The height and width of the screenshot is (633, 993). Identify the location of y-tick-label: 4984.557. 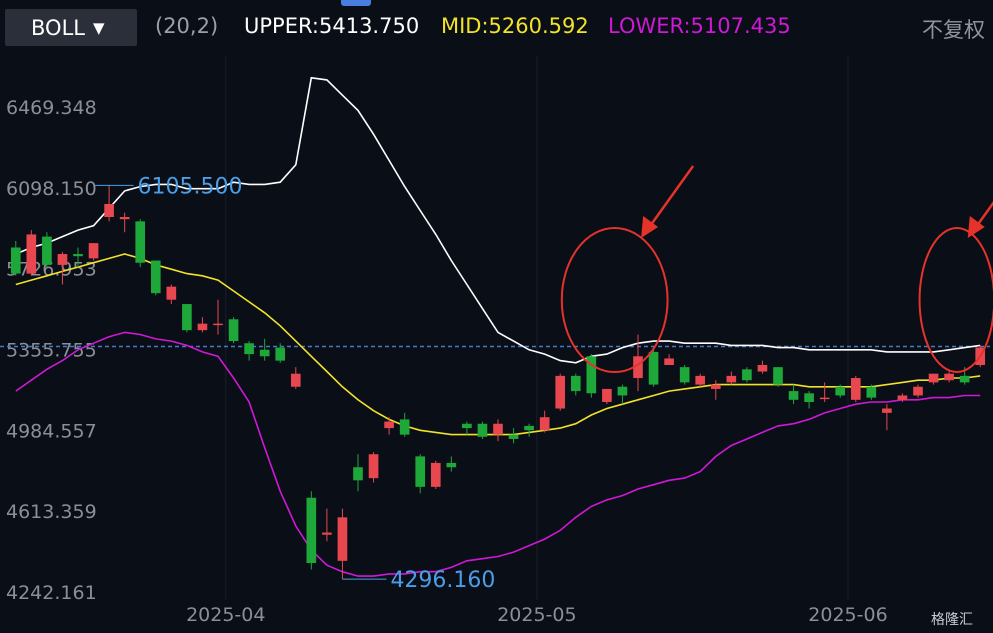
(51, 431).